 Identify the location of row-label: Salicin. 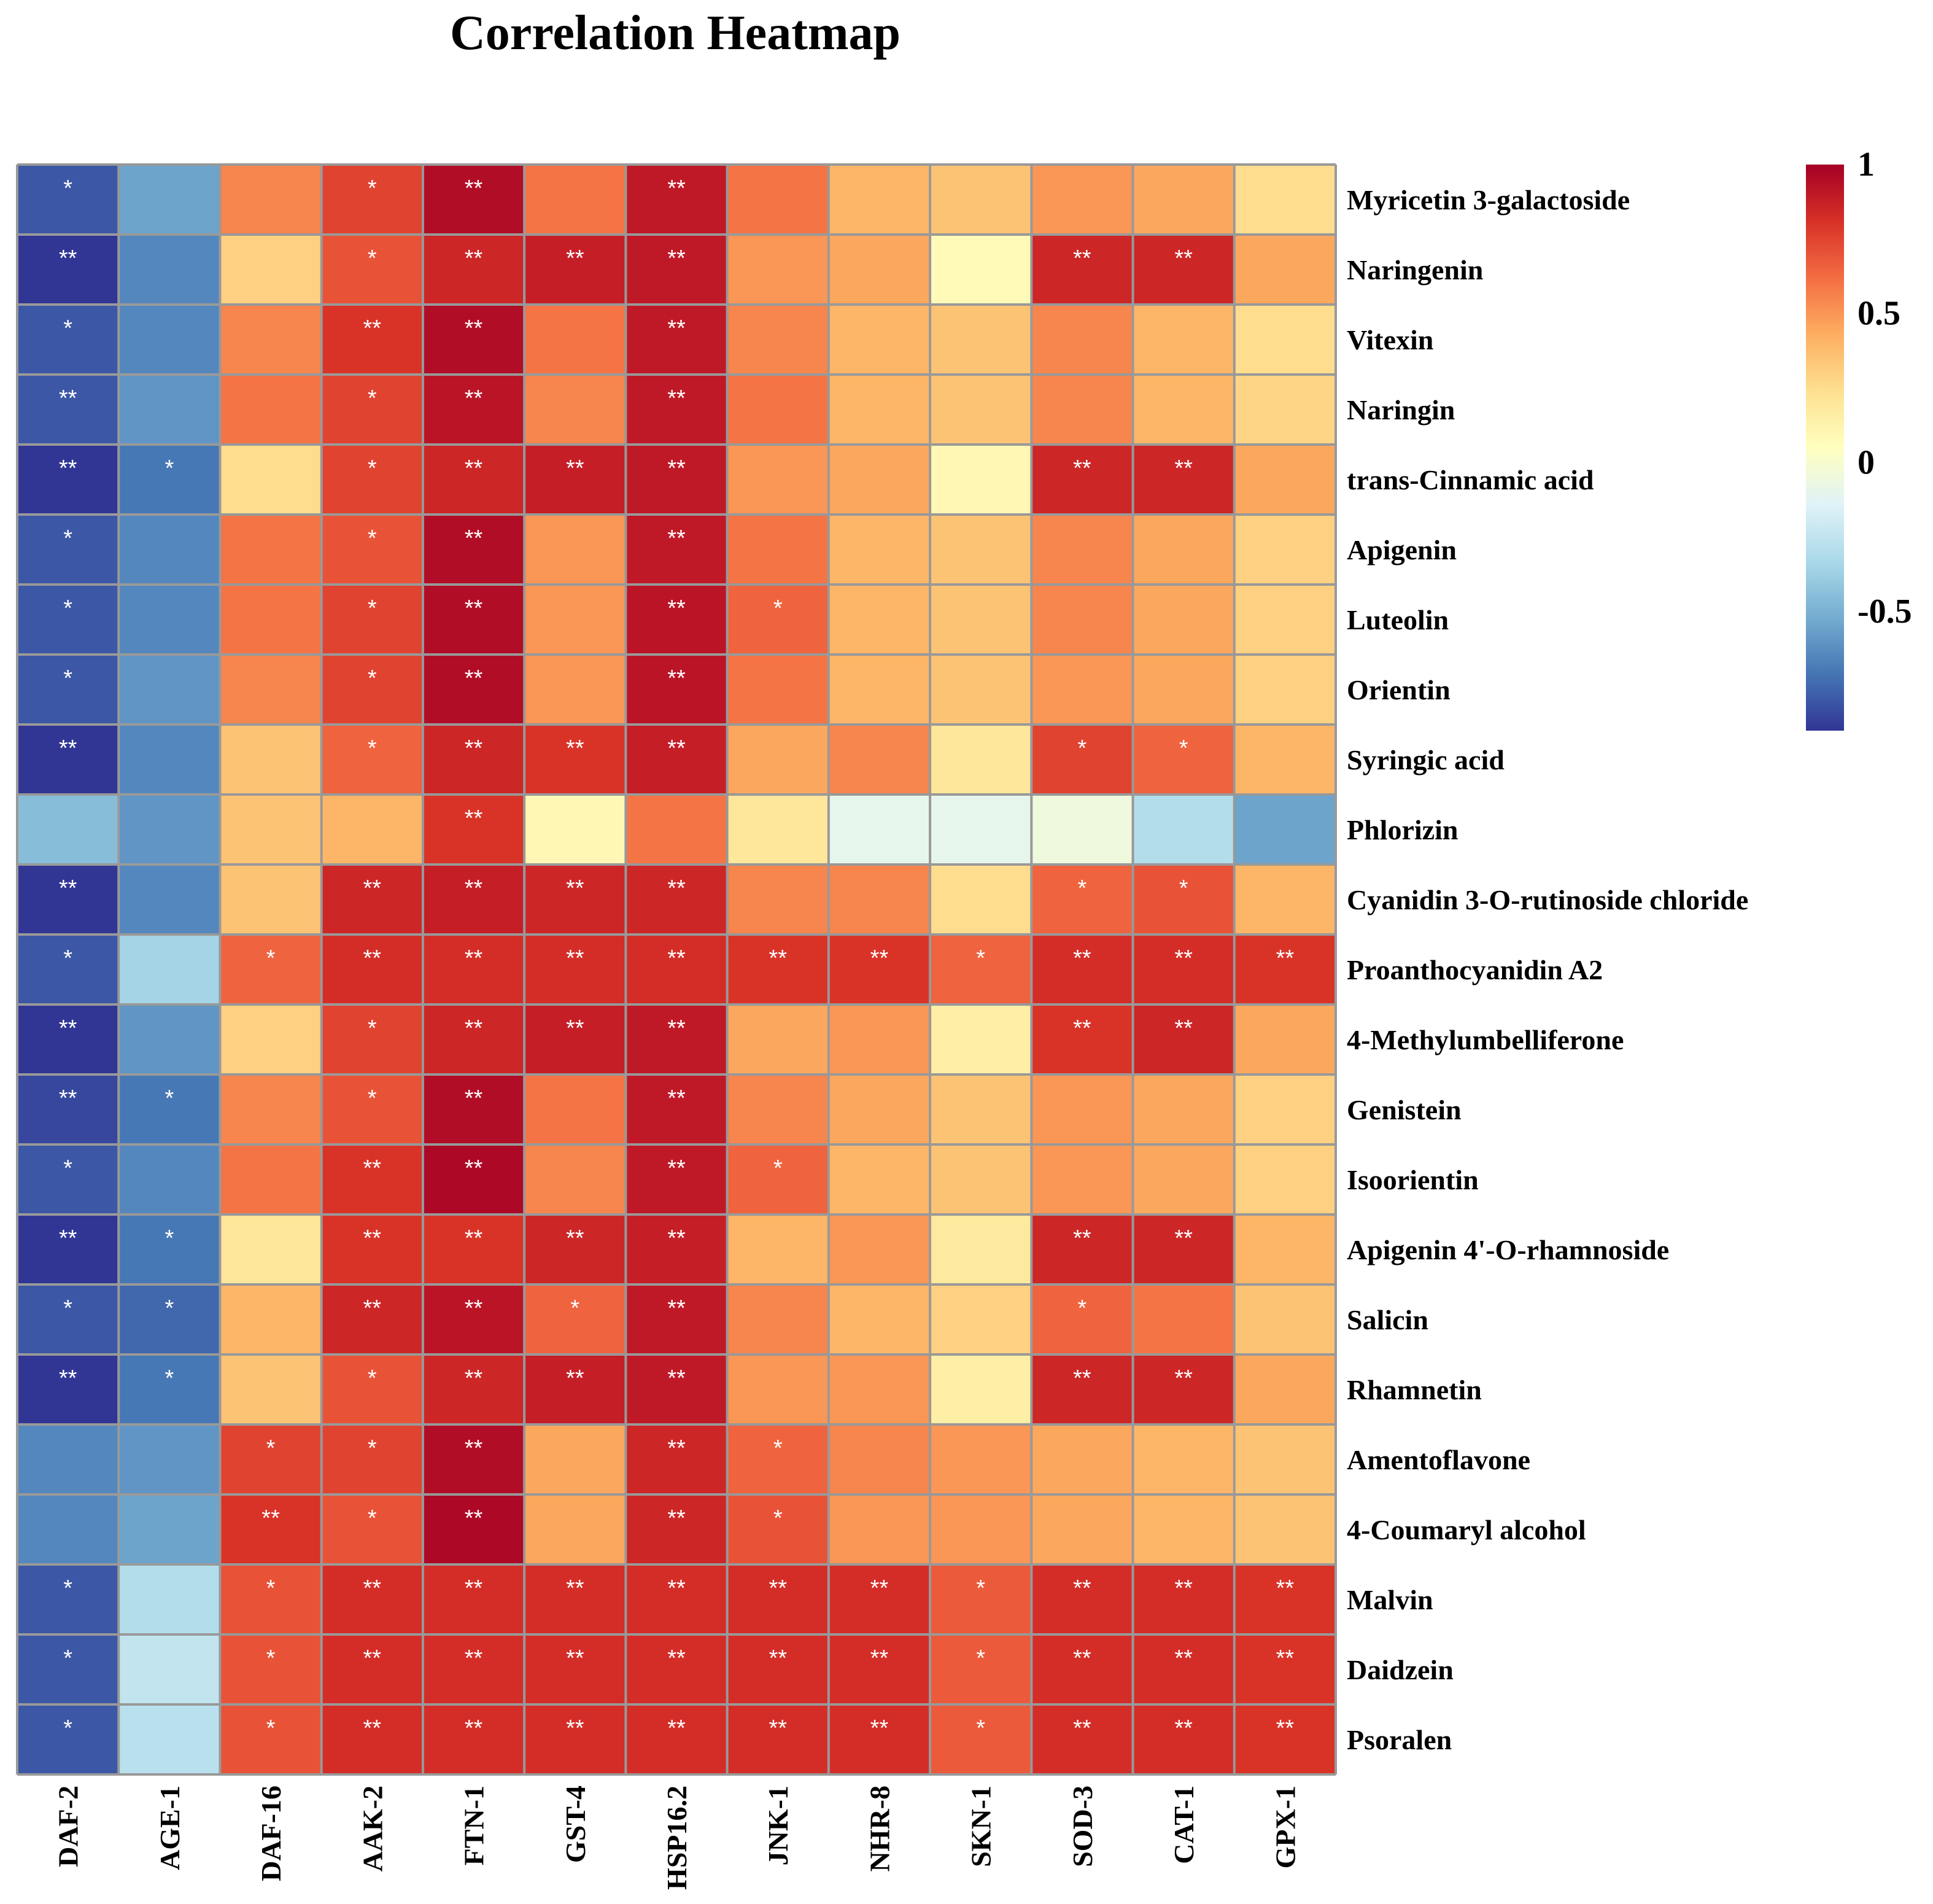
(1387, 1319).